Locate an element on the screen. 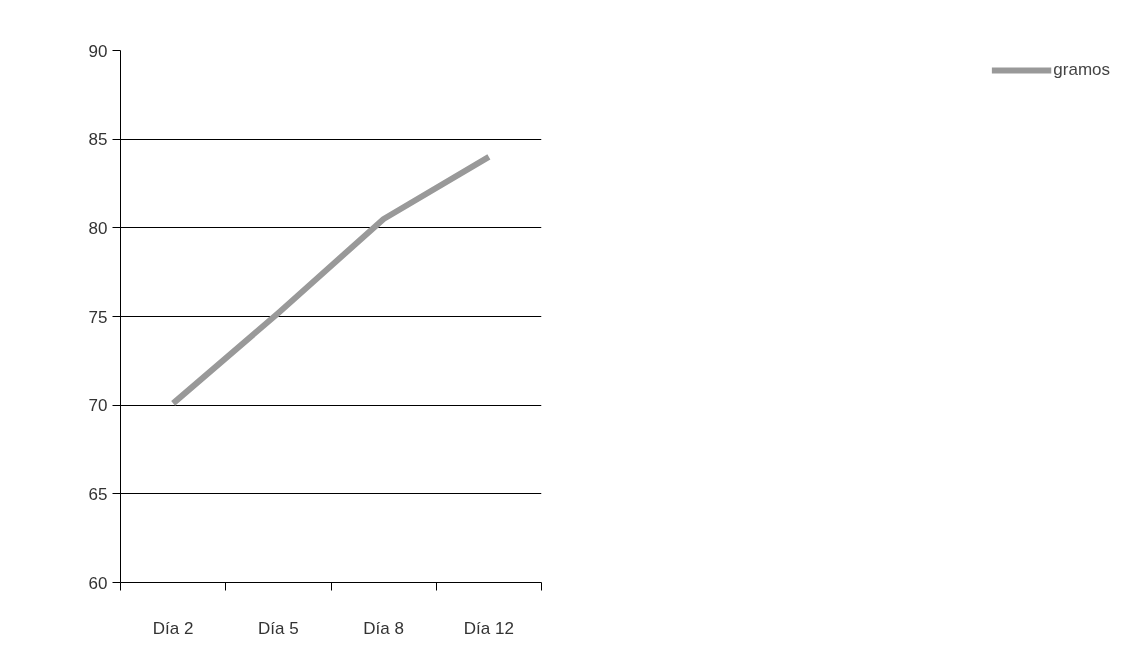 The width and height of the screenshot is (1144, 653). y-tick-label: 85 is located at coordinates (98, 140).